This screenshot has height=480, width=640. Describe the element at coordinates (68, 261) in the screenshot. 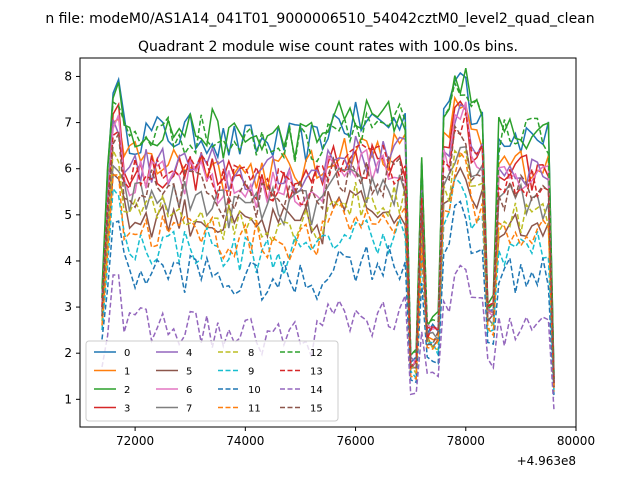

I see `y-tick-label: 4` at that location.